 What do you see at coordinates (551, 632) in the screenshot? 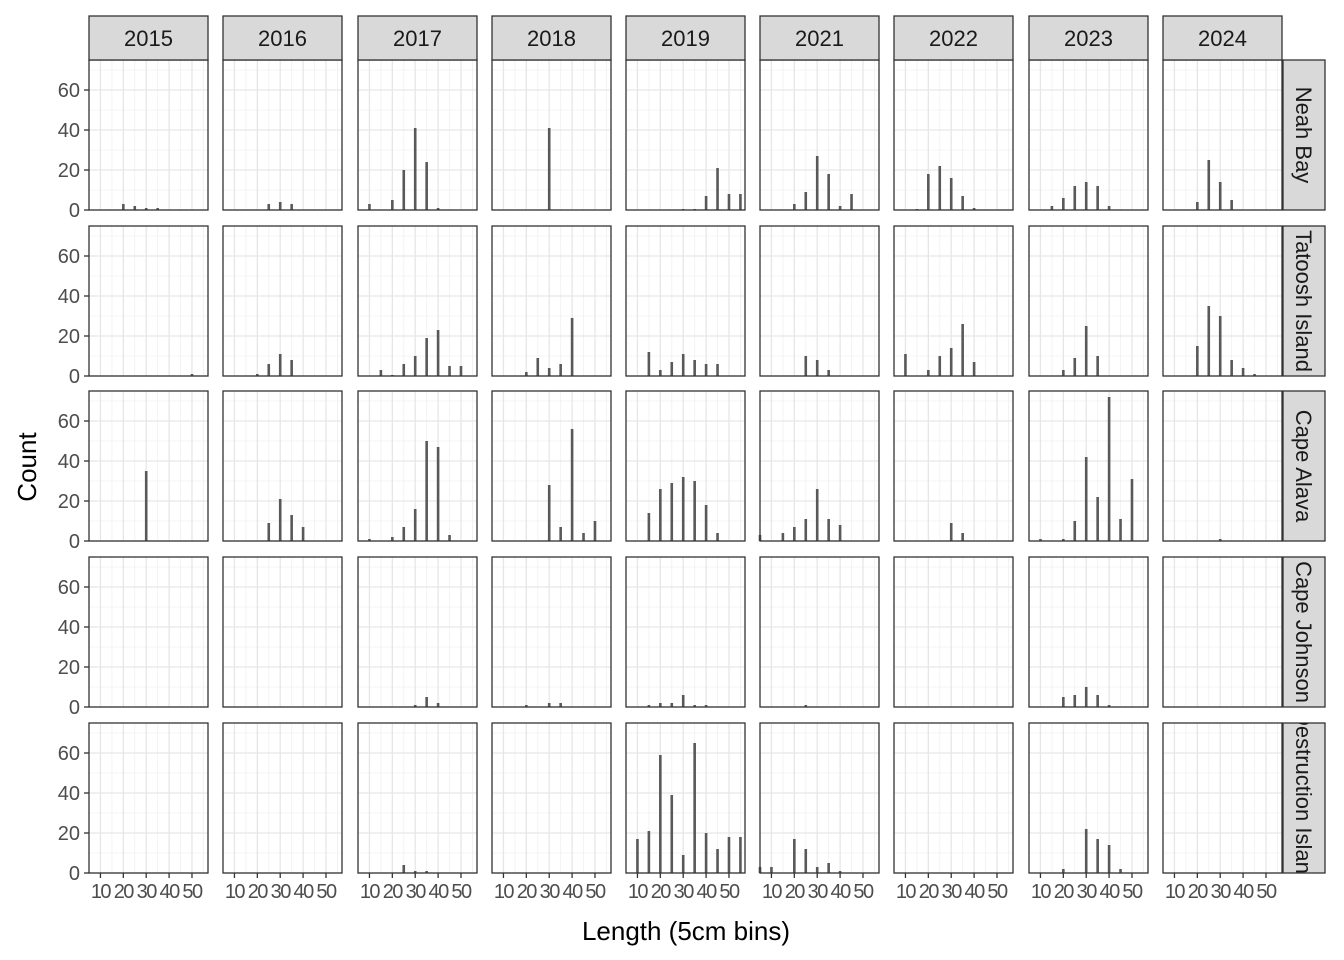
I see `panel-cape-johnson-2018` at bounding box center [551, 632].